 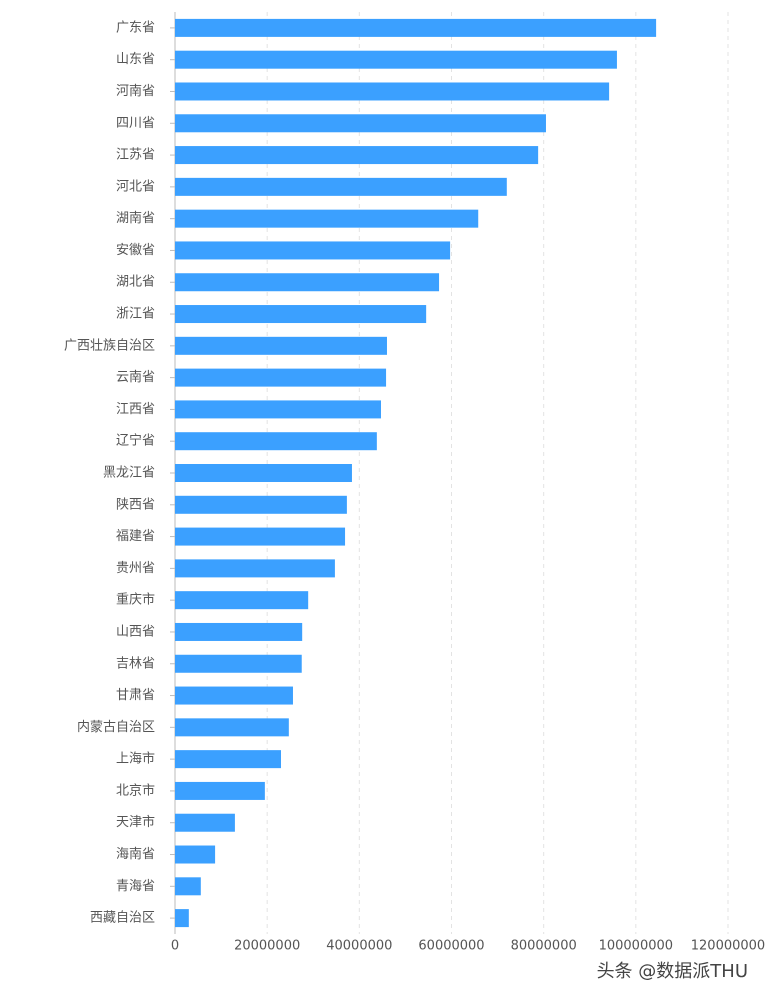 I want to click on y-tick-label: 广东省, so click(x=135, y=27).